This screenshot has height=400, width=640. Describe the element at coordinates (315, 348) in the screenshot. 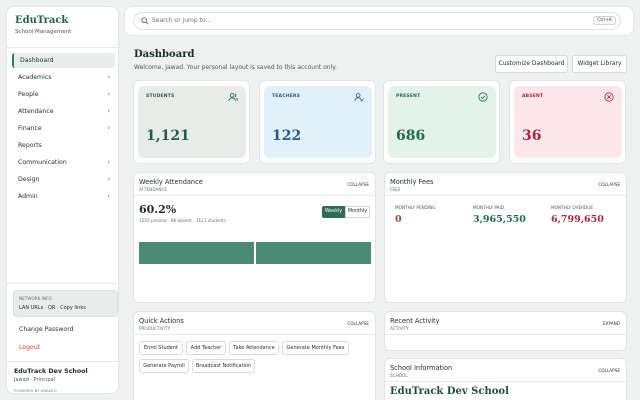

I see `generate-monthly-fees-button: Generate Monthly Fees` at that location.